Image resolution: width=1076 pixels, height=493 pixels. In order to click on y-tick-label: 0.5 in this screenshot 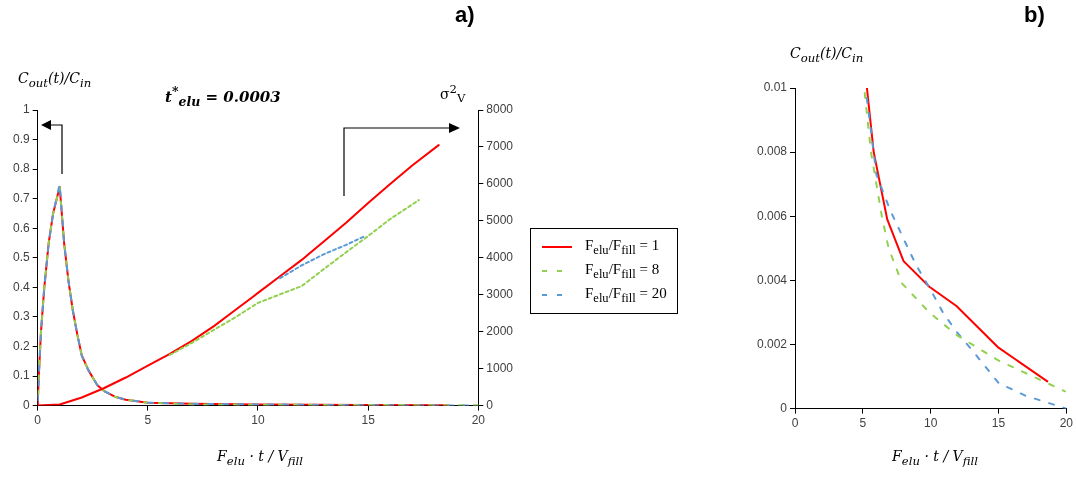, I will do `click(21, 257)`.